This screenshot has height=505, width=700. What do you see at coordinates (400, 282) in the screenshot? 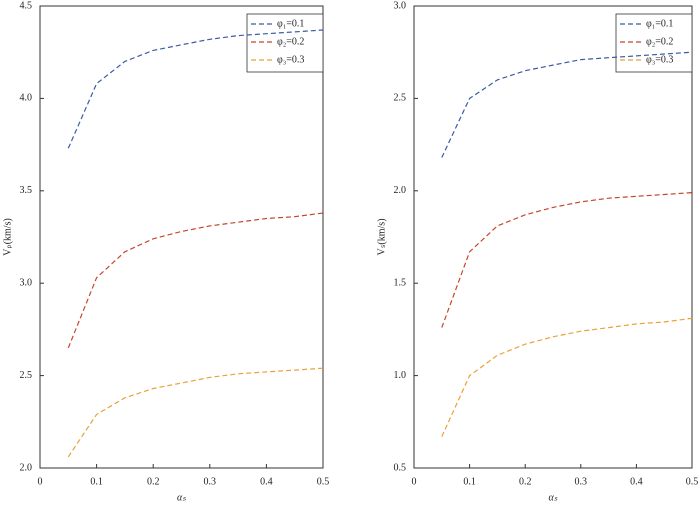
I see `y-tick-label: 1.5` at bounding box center [400, 282].